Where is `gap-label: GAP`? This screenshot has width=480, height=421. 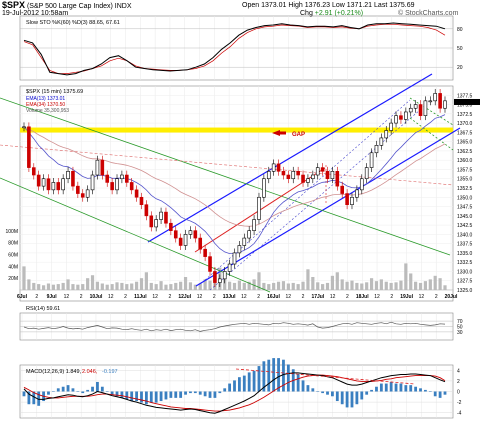
gap-label: GAP is located at coordinates (298, 135).